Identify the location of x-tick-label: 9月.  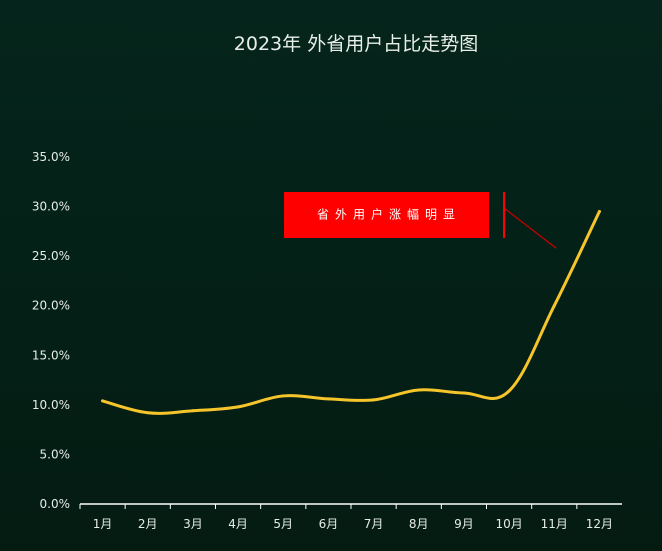
(464, 524).